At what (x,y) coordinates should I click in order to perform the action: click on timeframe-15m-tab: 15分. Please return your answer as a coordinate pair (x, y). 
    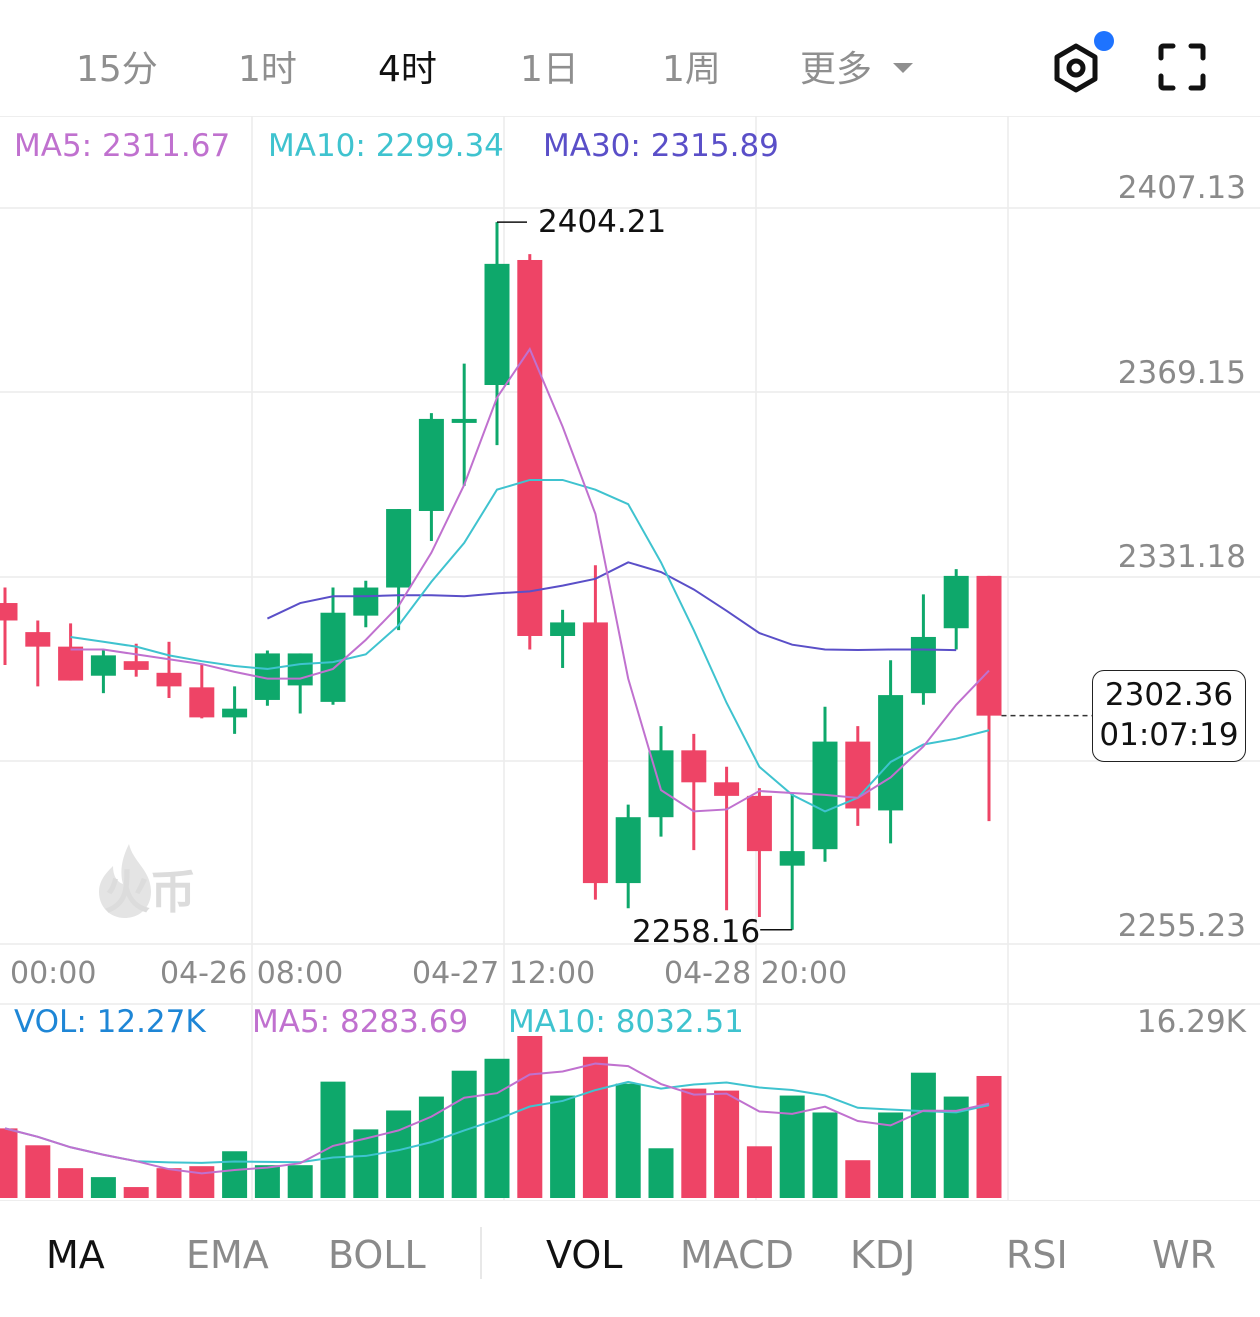
    Looking at the image, I should click on (117, 69).